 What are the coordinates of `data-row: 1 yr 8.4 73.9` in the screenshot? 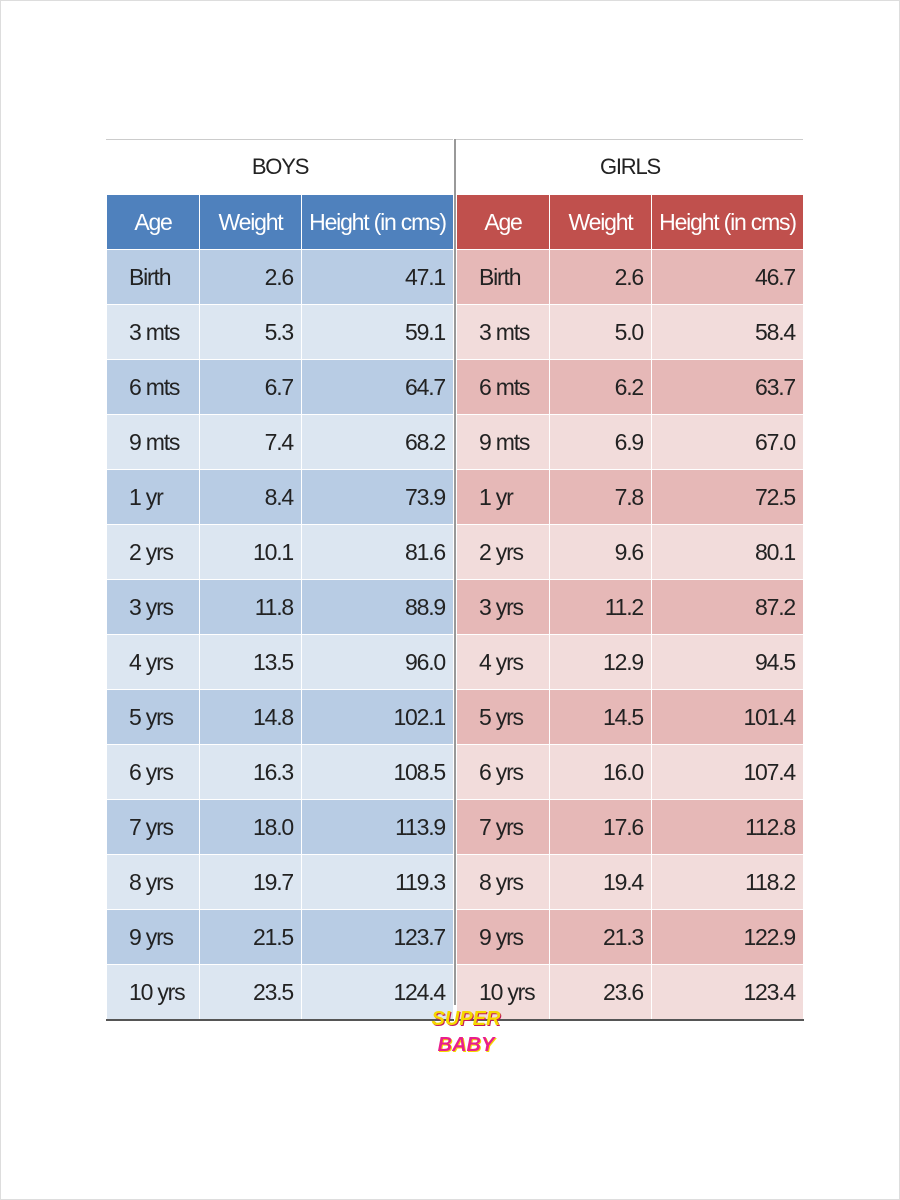 It's located at (280, 497).